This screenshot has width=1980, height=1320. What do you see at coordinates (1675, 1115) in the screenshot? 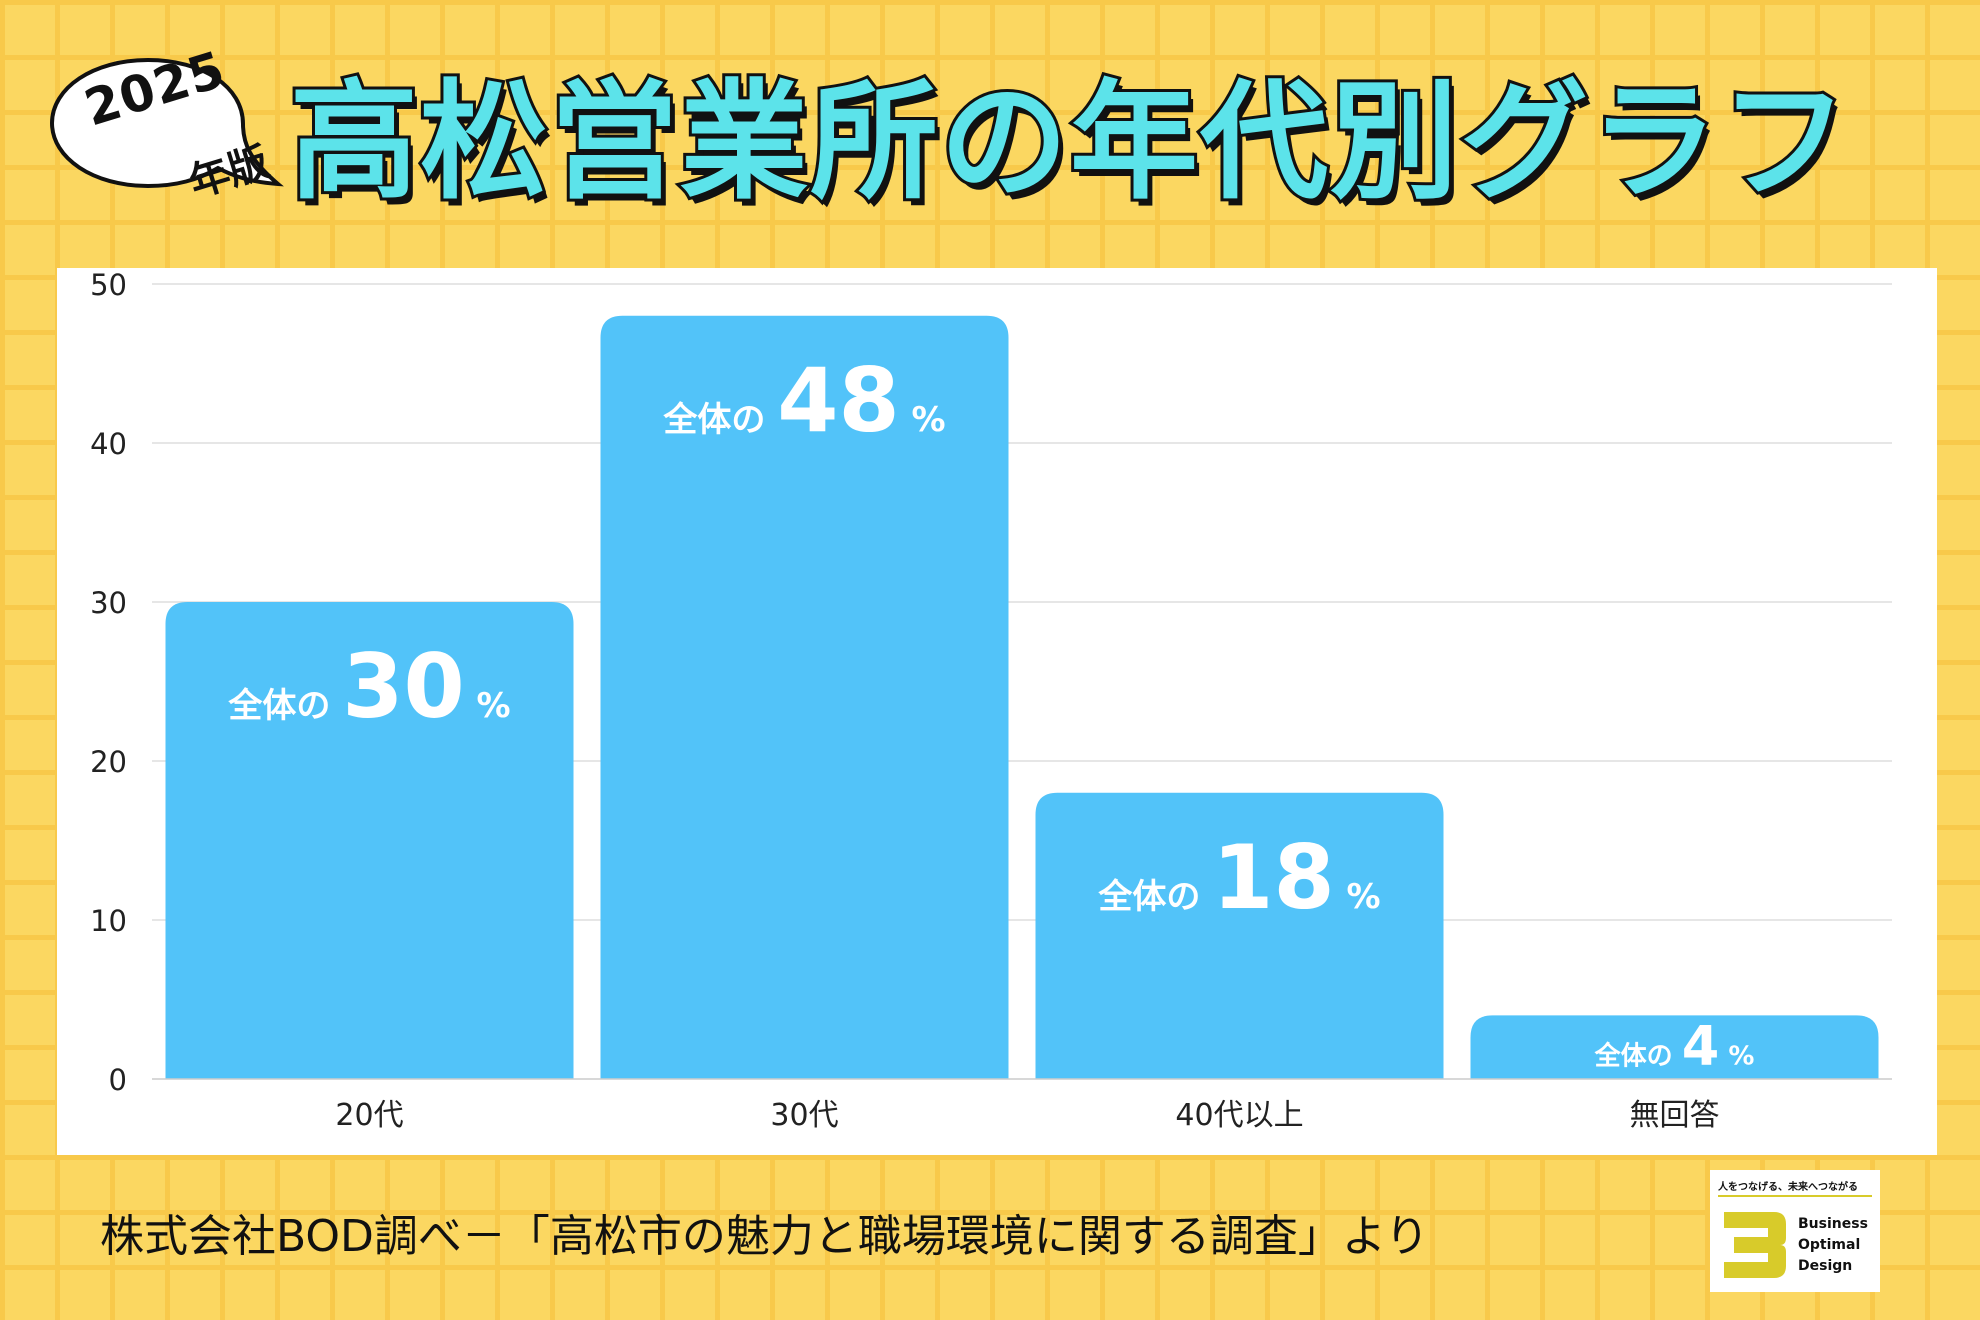
I see `x-tick-label: 無回答` at bounding box center [1675, 1115].